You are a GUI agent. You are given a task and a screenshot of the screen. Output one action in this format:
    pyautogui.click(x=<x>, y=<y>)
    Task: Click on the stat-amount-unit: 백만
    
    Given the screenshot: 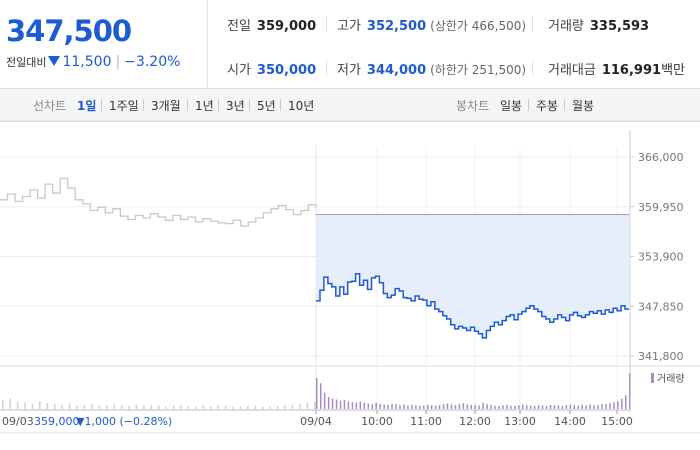 What is the action you would take?
    pyautogui.click(x=673, y=70)
    